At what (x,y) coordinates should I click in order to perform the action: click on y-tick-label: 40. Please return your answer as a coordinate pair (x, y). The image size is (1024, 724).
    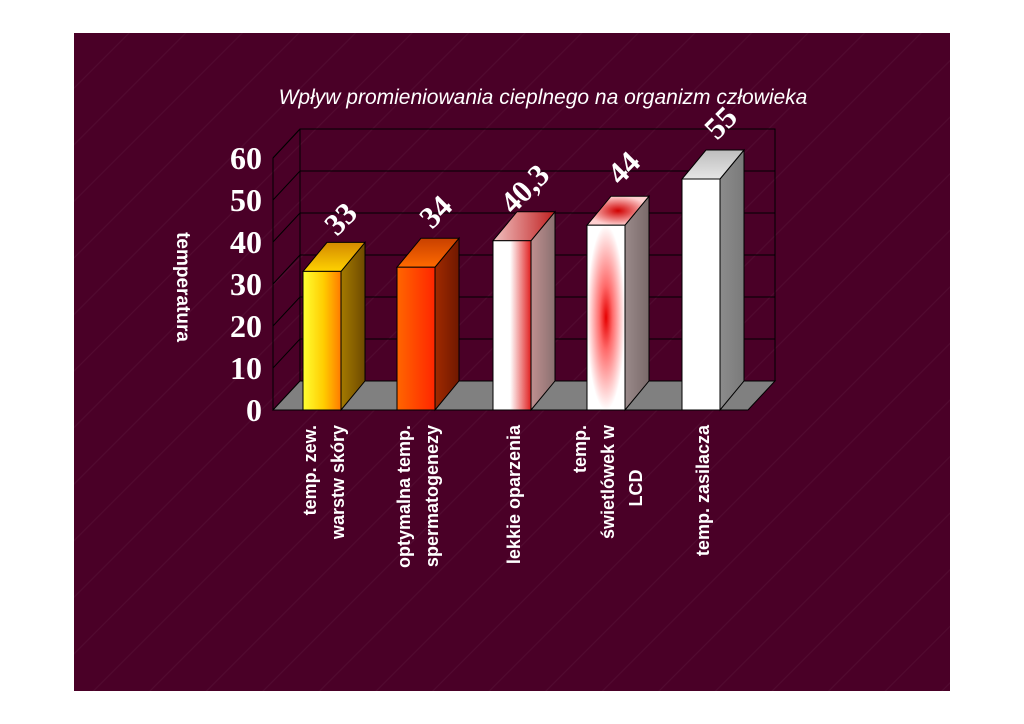
    Looking at the image, I should click on (246, 242).